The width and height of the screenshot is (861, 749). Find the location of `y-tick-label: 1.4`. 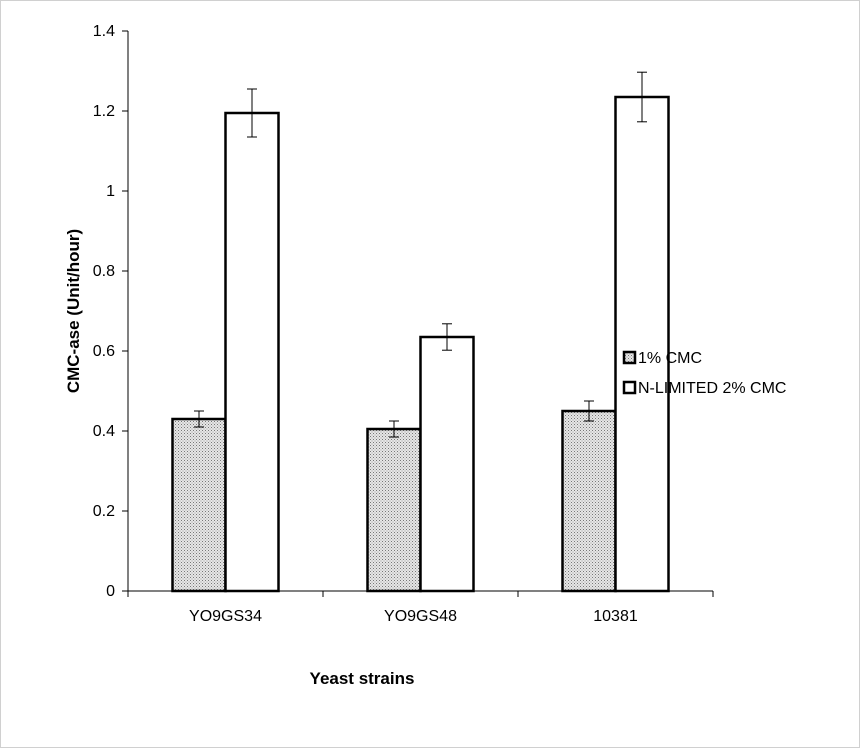

y-tick-label: 1.4 is located at coordinates (104, 31).